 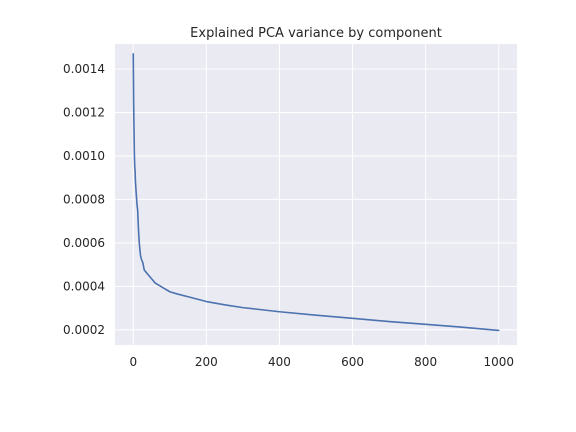 What do you see at coordinates (84, 156) in the screenshot?
I see `y-tick-label: 0.0010` at bounding box center [84, 156].